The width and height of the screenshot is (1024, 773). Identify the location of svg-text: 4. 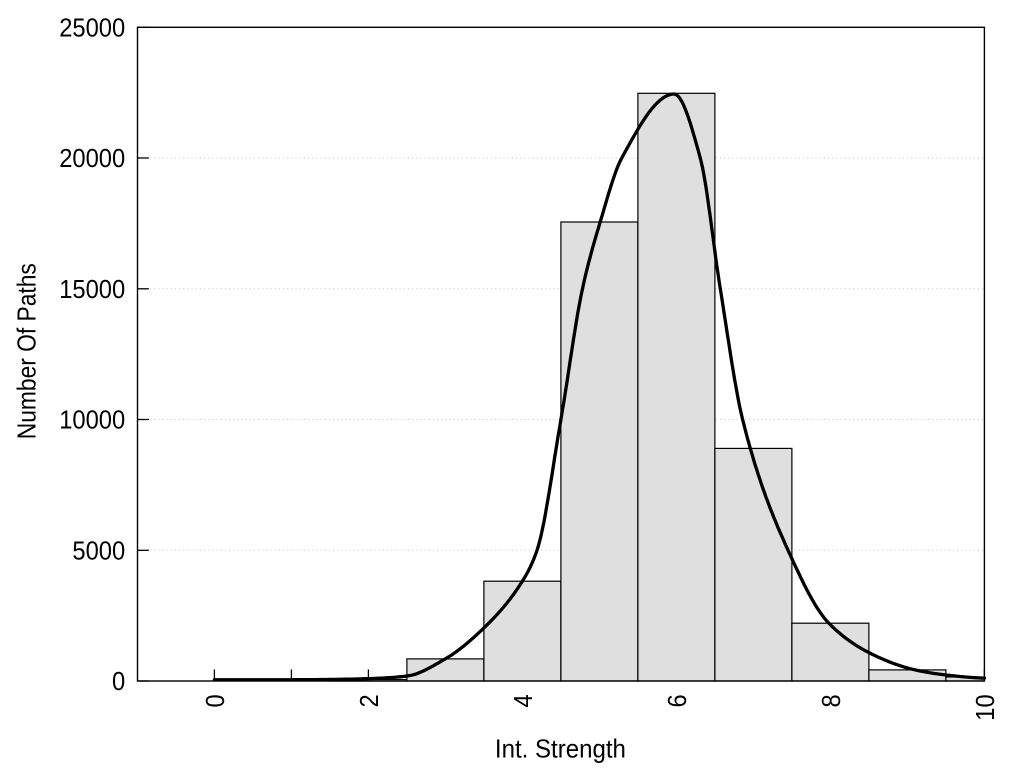
(523, 700).